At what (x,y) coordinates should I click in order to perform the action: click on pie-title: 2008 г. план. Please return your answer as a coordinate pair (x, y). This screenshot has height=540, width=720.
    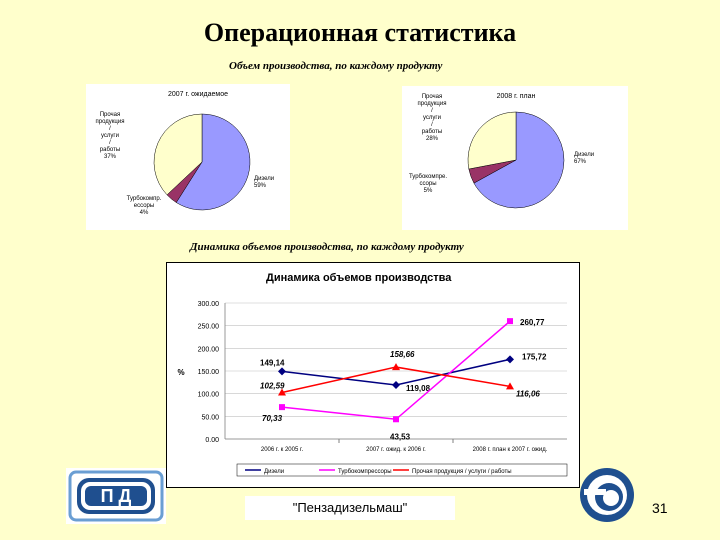
    Looking at the image, I should click on (516, 96).